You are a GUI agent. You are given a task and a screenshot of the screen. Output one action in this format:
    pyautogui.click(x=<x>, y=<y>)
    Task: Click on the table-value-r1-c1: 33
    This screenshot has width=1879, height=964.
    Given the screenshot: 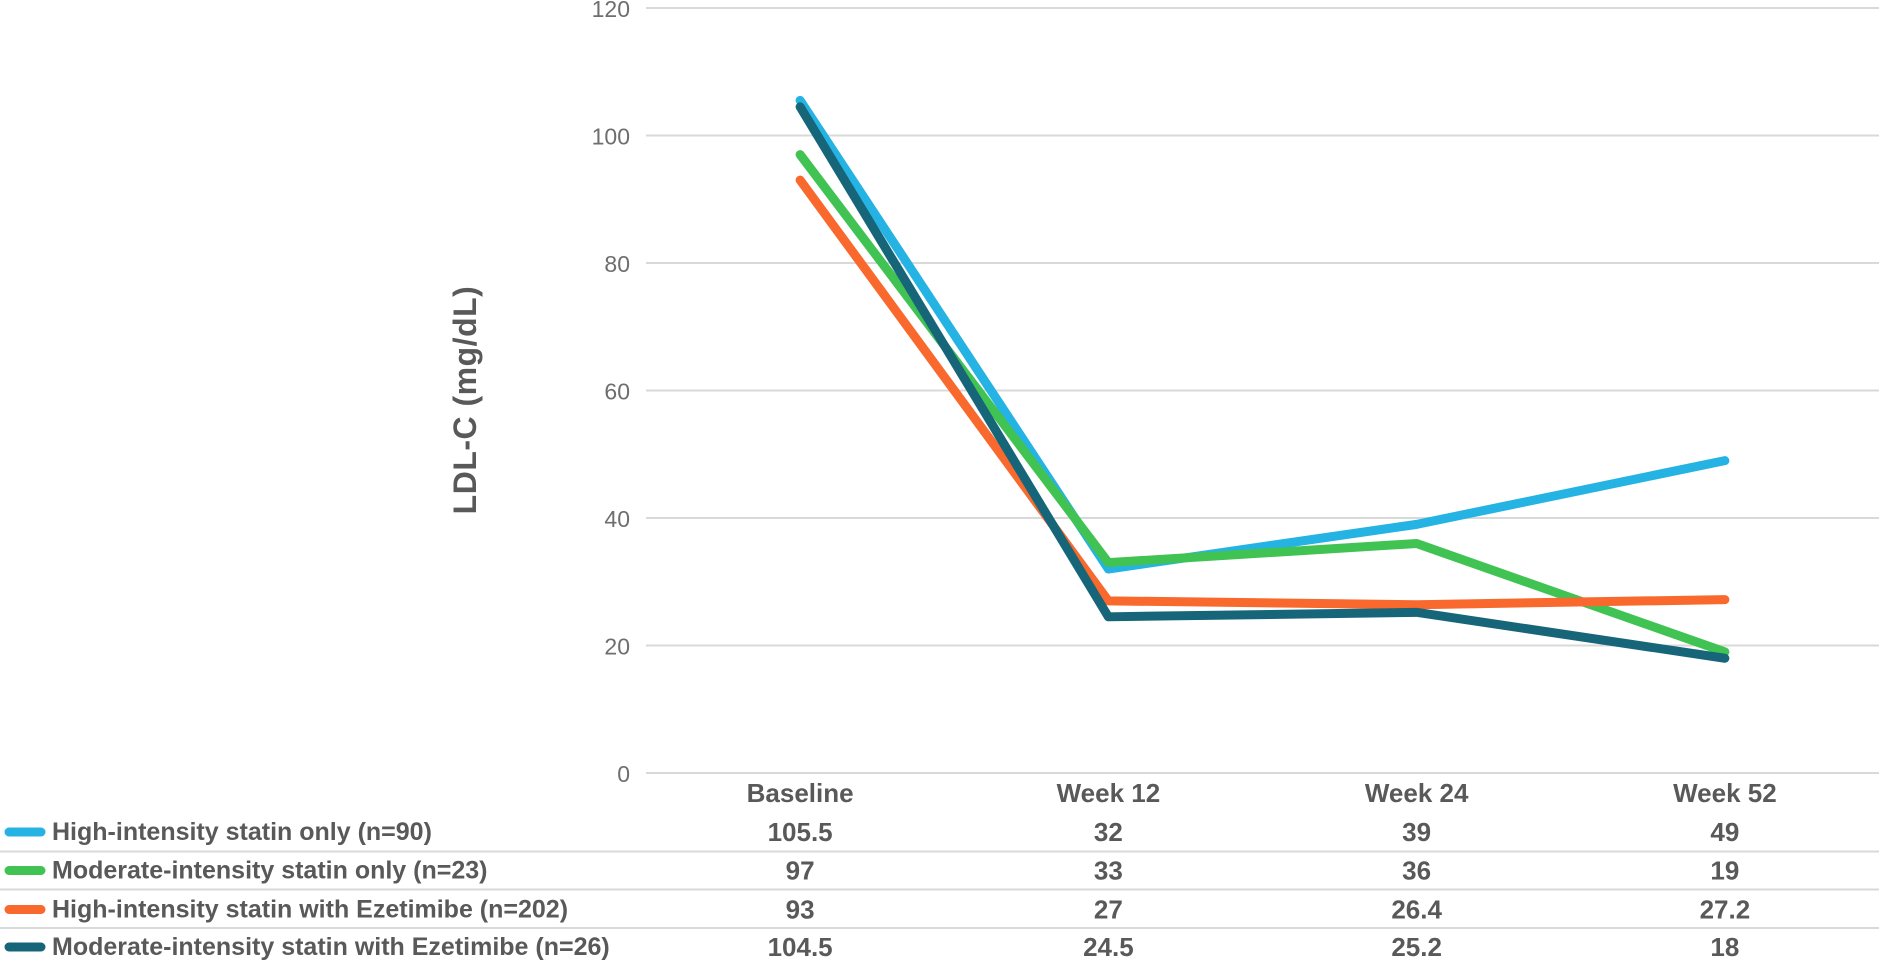 What is the action you would take?
    pyautogui.click(x=1108, y=871)
    